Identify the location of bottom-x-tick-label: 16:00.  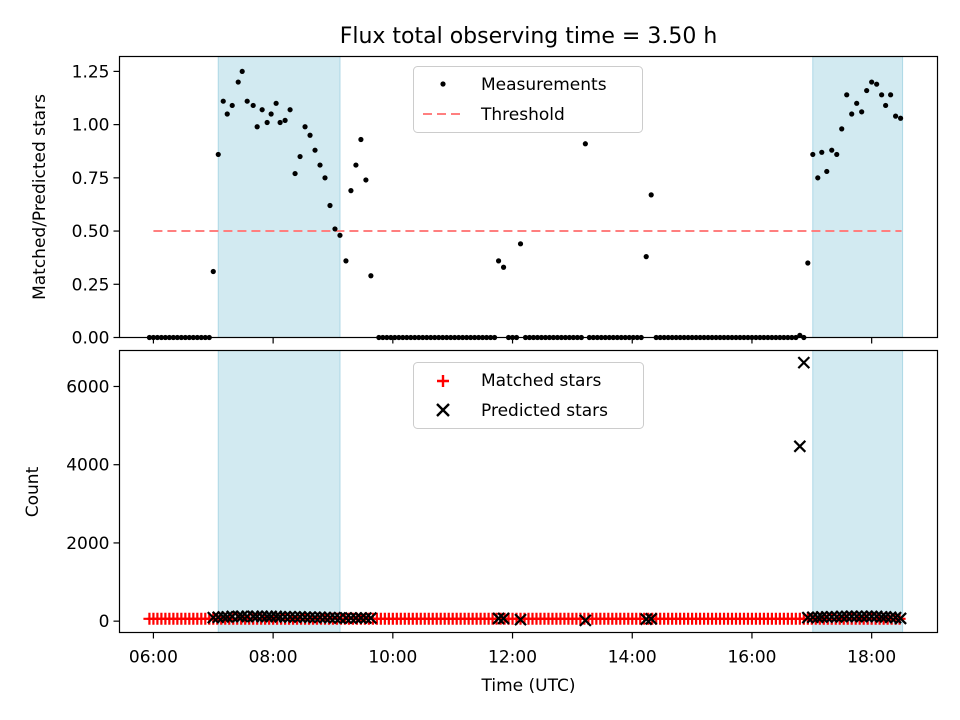
(751, 658).